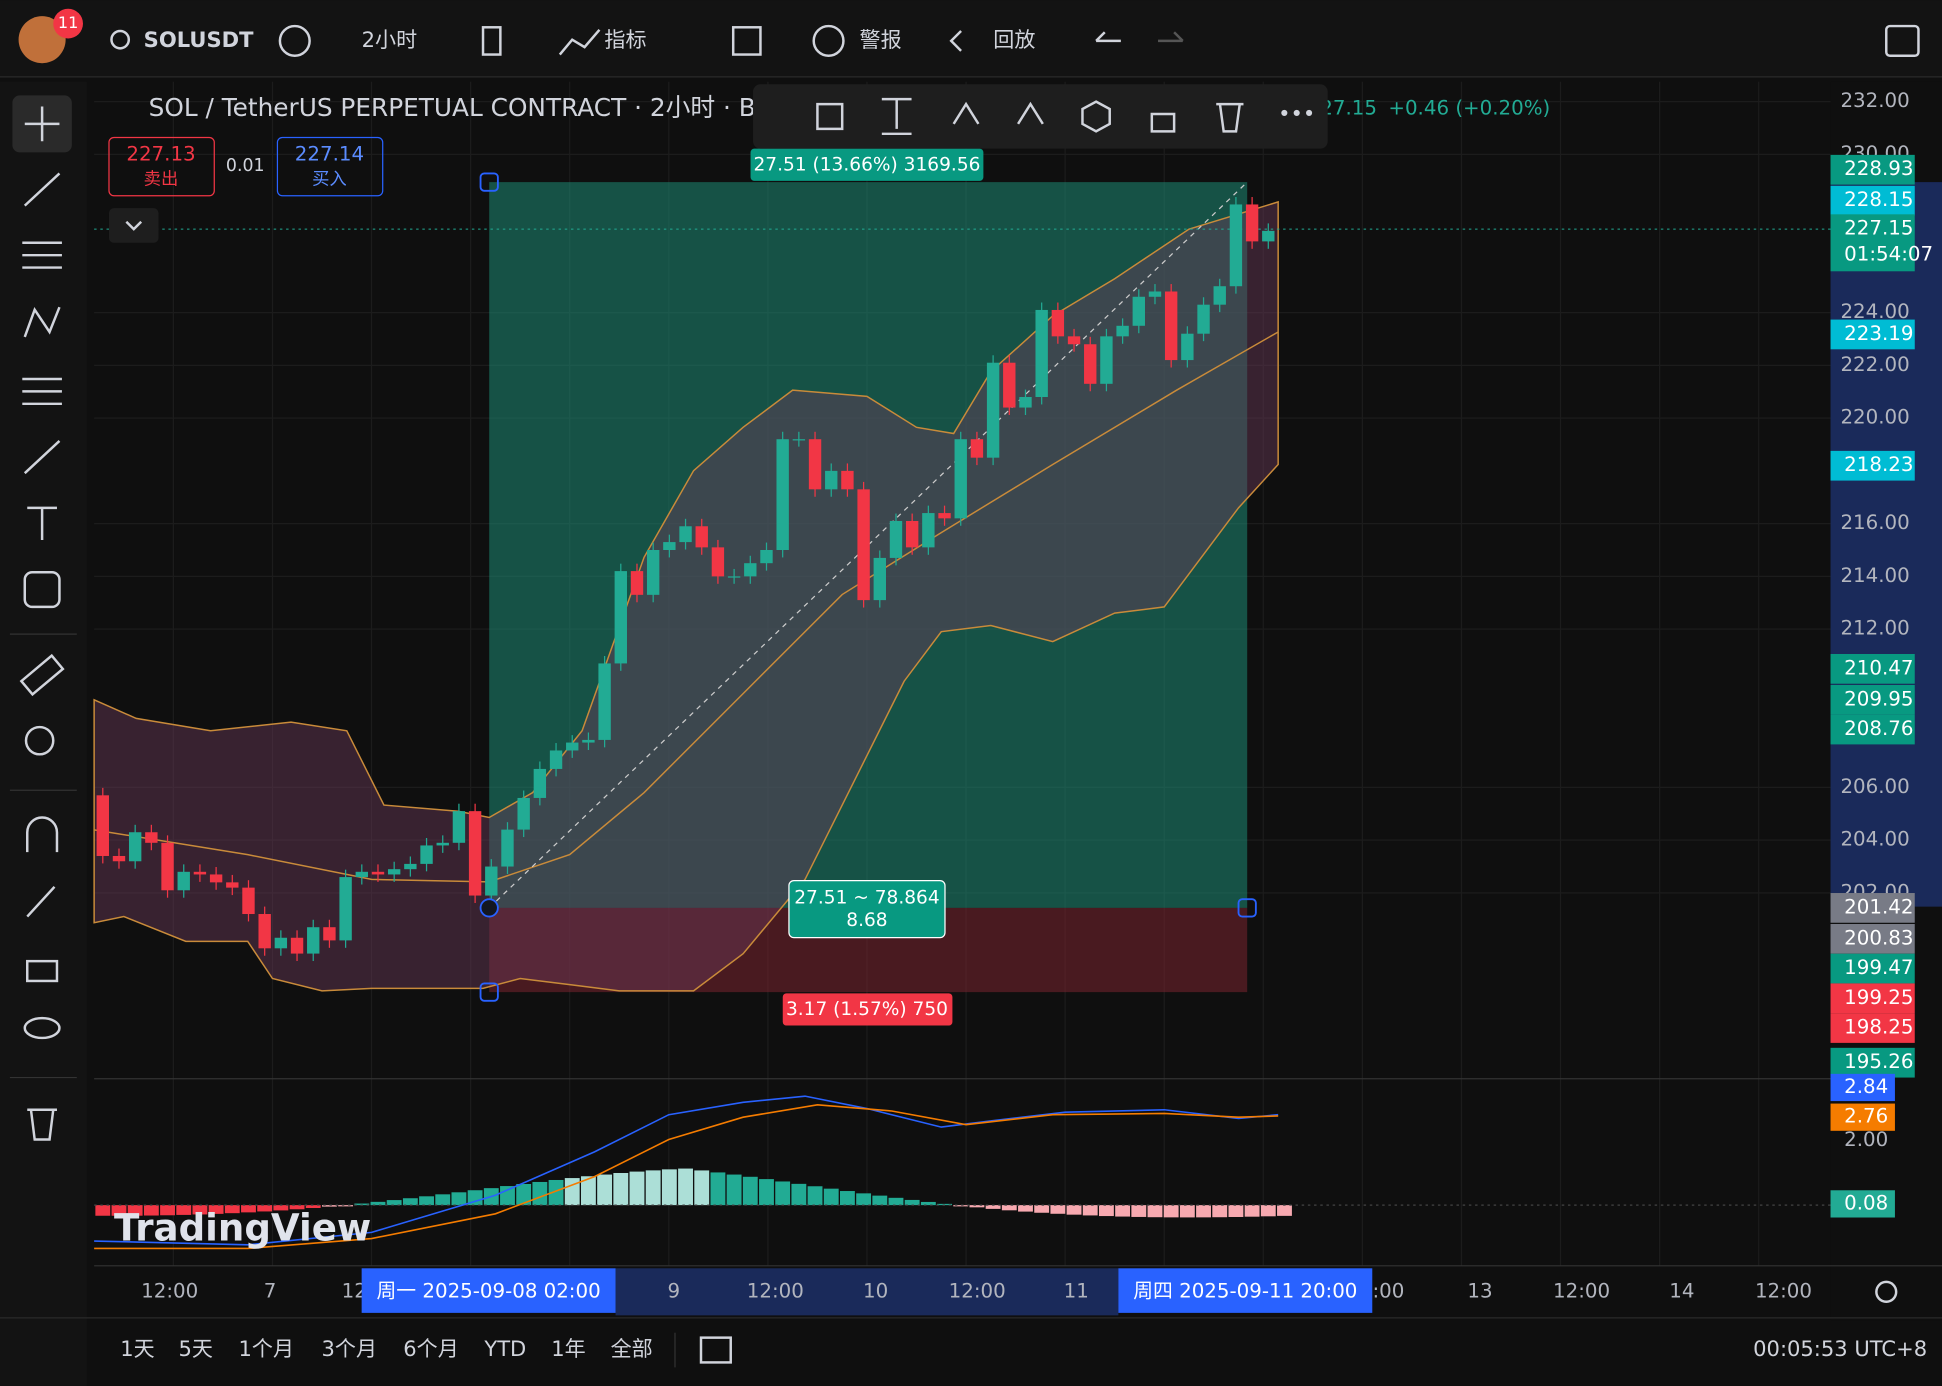  Describe the element at coordinates (1866, 1116) in the screenshot. I see `macd-badge-text: 2.76` at that location.